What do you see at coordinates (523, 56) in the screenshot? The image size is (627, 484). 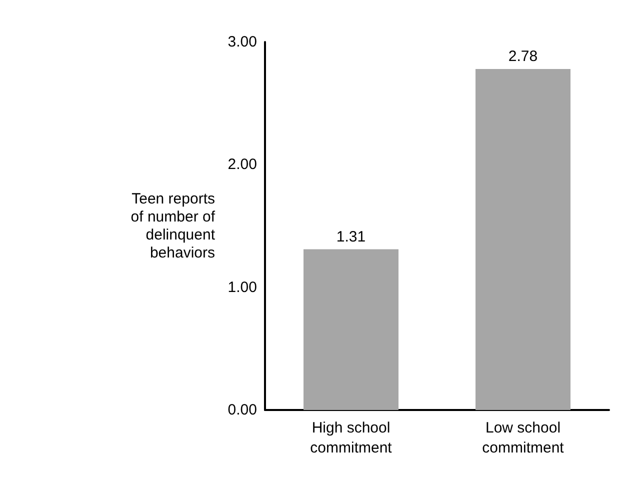 I see `data-label: 2.78` at bounding box center [523, 56].